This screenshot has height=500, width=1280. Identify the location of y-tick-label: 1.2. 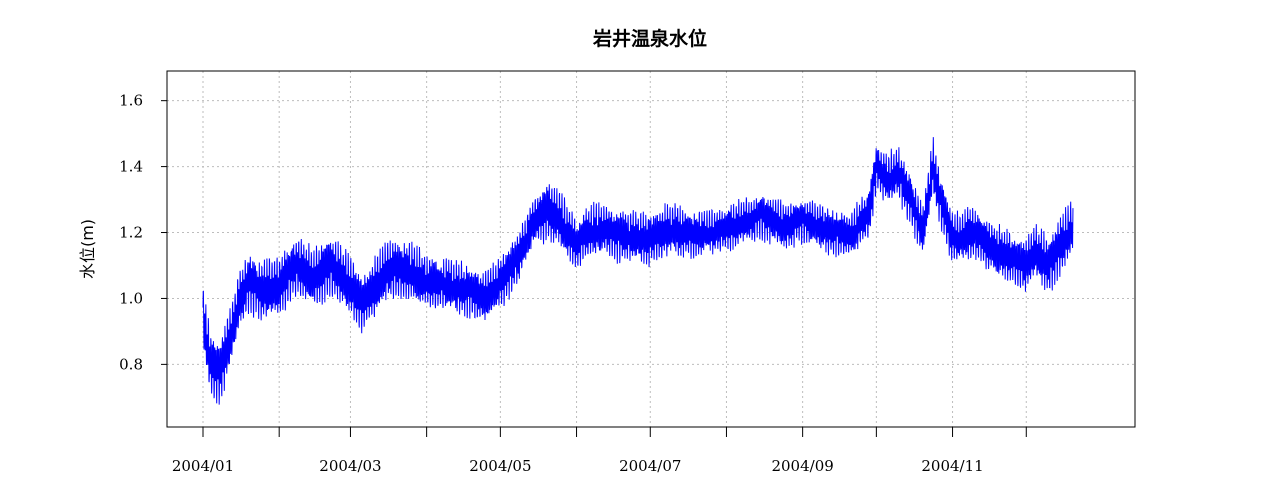
(131, 233).